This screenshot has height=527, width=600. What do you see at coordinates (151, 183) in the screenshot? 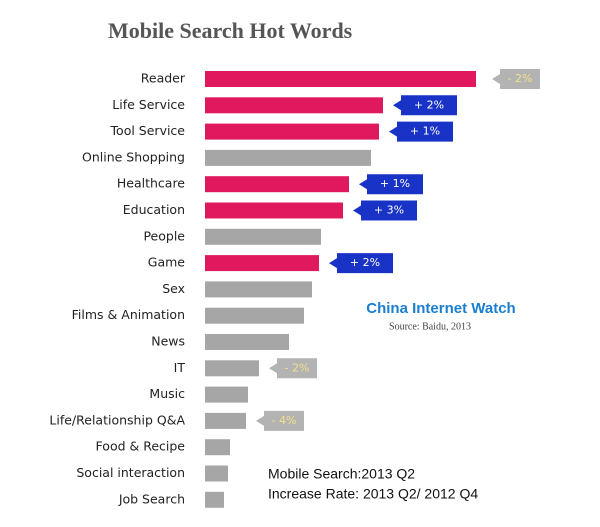
I see `y-tick-label: Healthcare` at bounding box center [151, 183].